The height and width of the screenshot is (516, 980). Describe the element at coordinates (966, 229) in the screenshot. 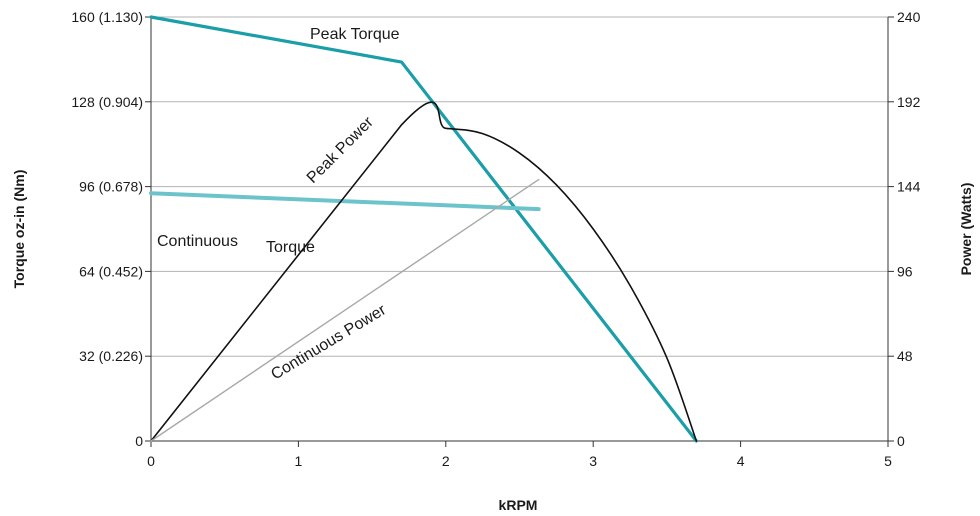

I see `y-axis-title-right: Power (Watts)` at that location.